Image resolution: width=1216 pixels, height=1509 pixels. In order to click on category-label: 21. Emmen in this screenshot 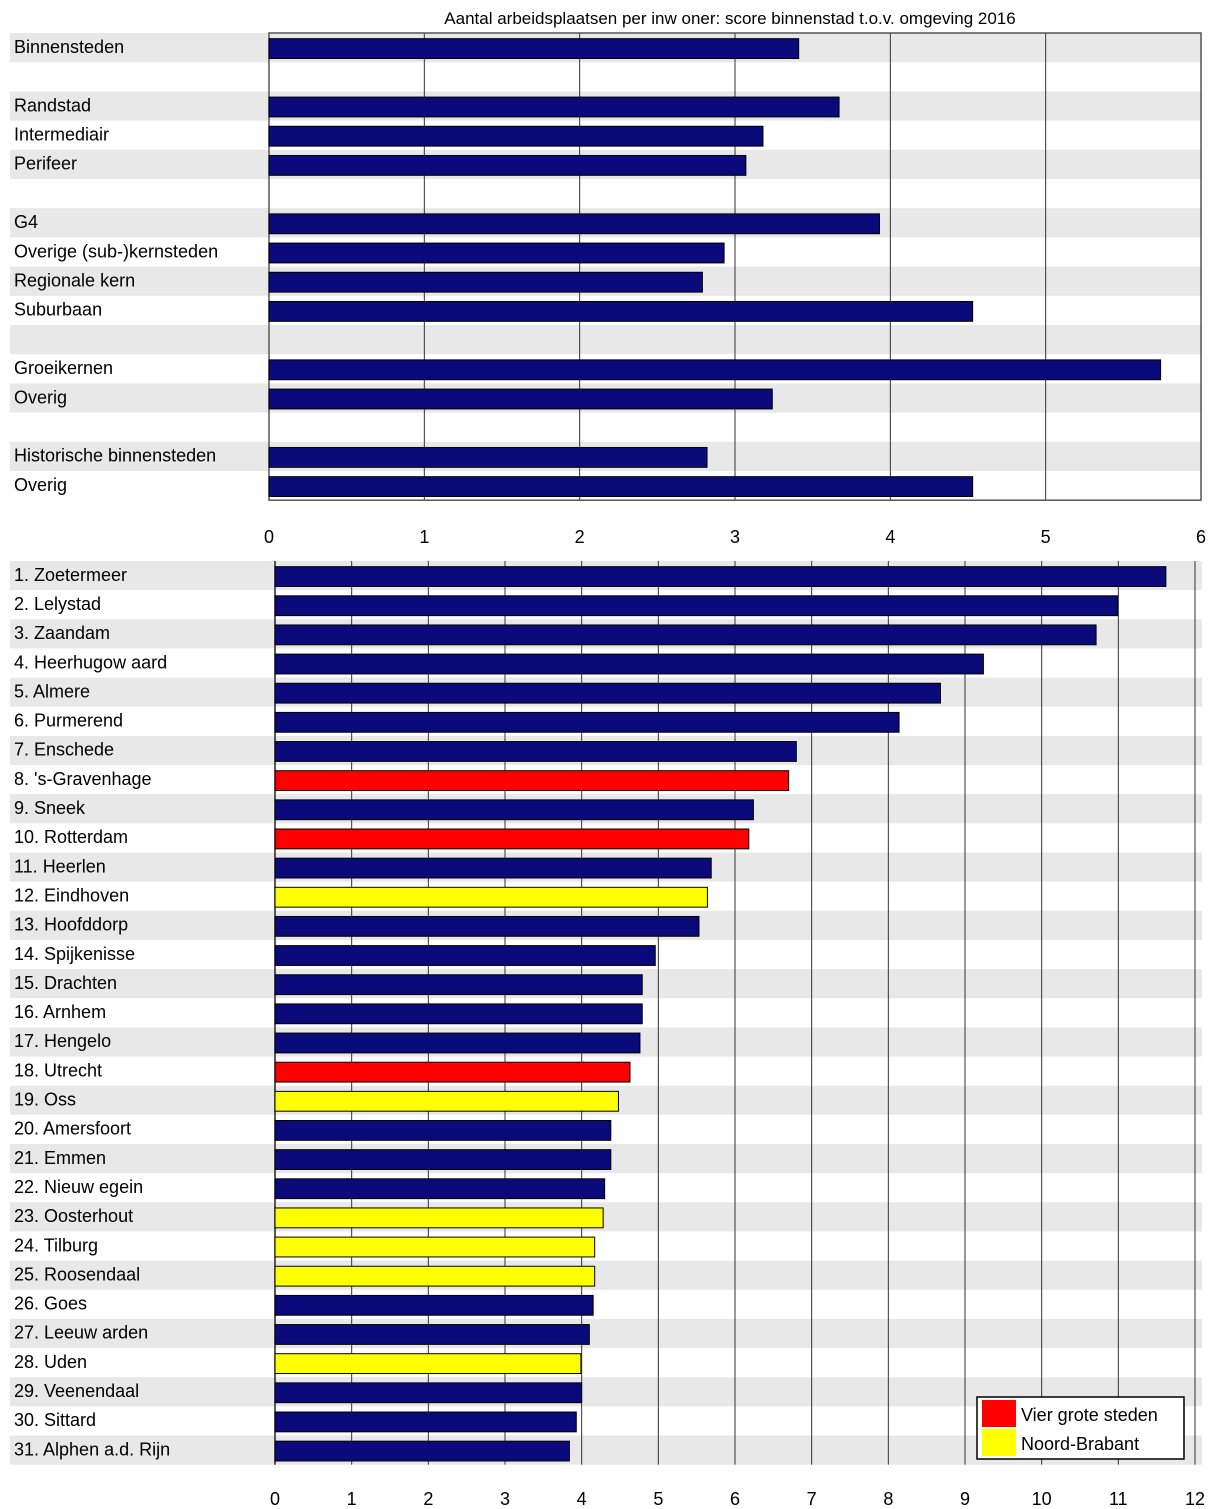, I will do `click(60, 1158)`.